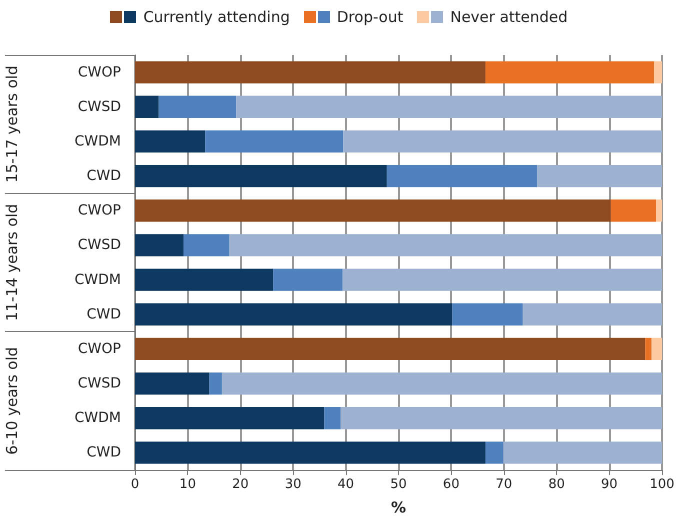 The width and height of the screenshot is (678, 520). Describe the element at coordinates (509, 17) in the screenshot. I see `legend-label: Never attended` at that location.